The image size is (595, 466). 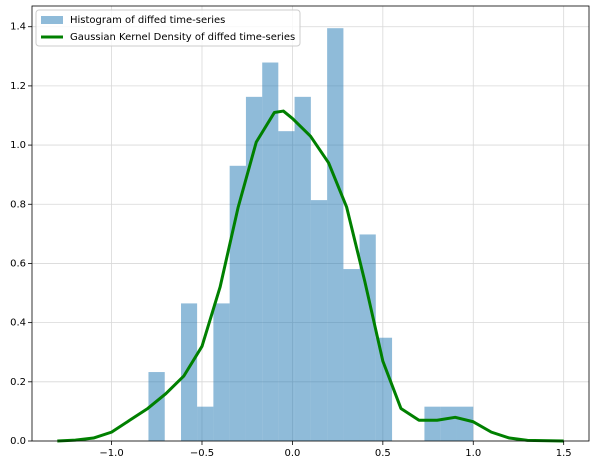 What do you see at coordinates (111, 453) in the screenshot?
I see `x-tick-label: −1.0` at bounding box center [111, 453].